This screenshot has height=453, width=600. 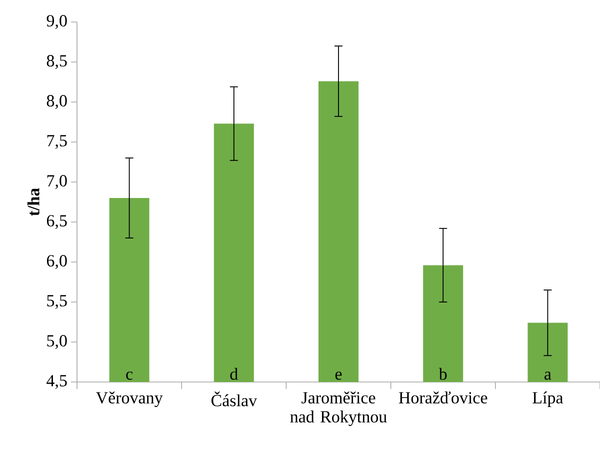 I want to click on y-tick-label: 8,5, so click(x=56, y=62).